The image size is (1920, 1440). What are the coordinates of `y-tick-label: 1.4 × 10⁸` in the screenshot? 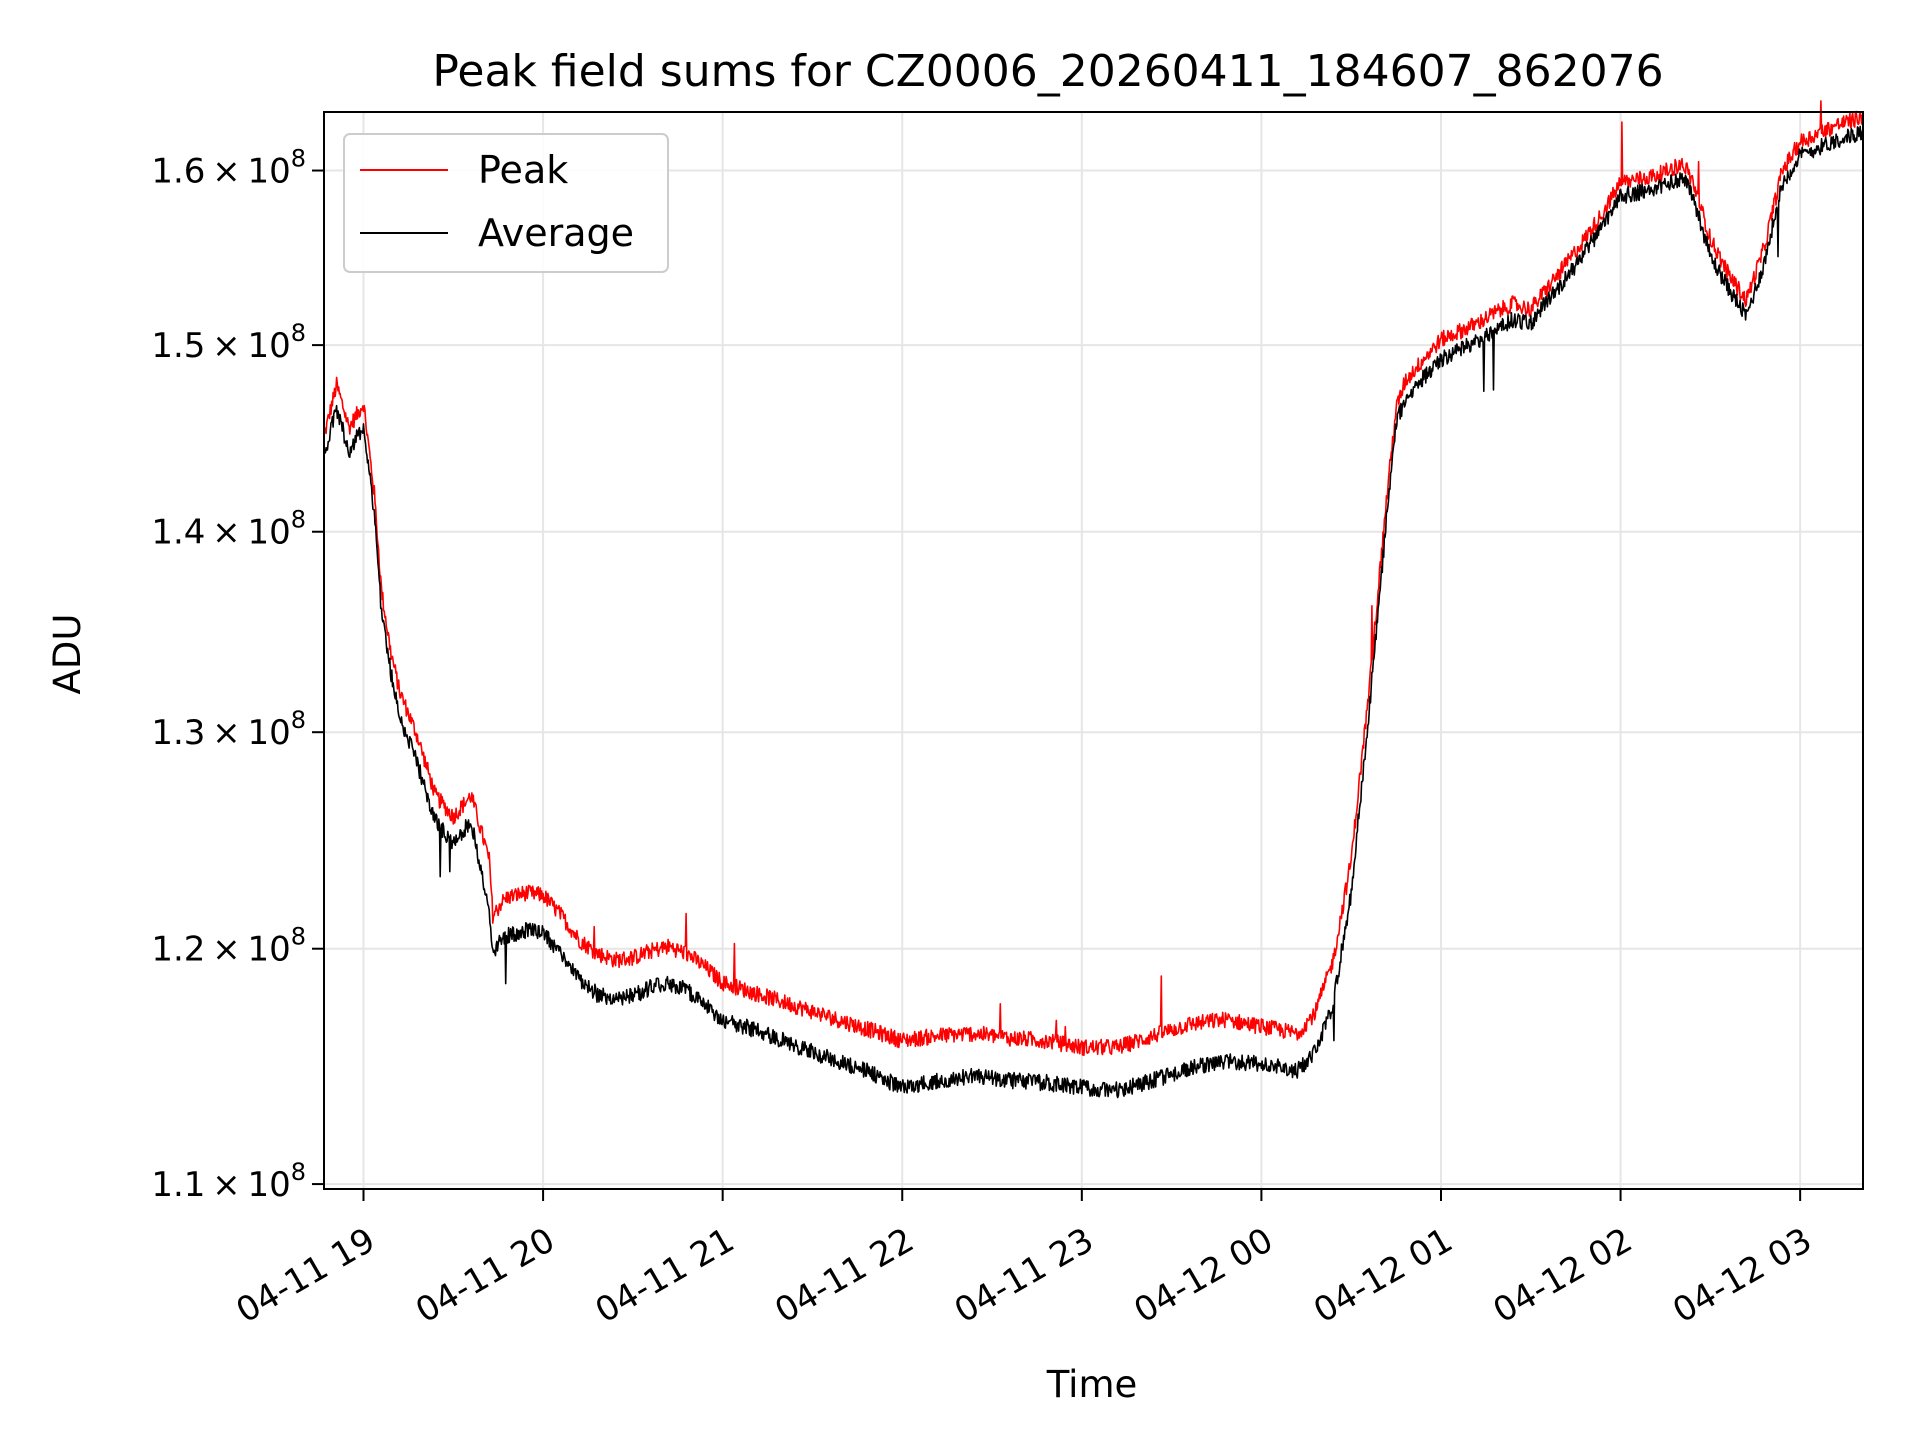 It's located at (228, 529).